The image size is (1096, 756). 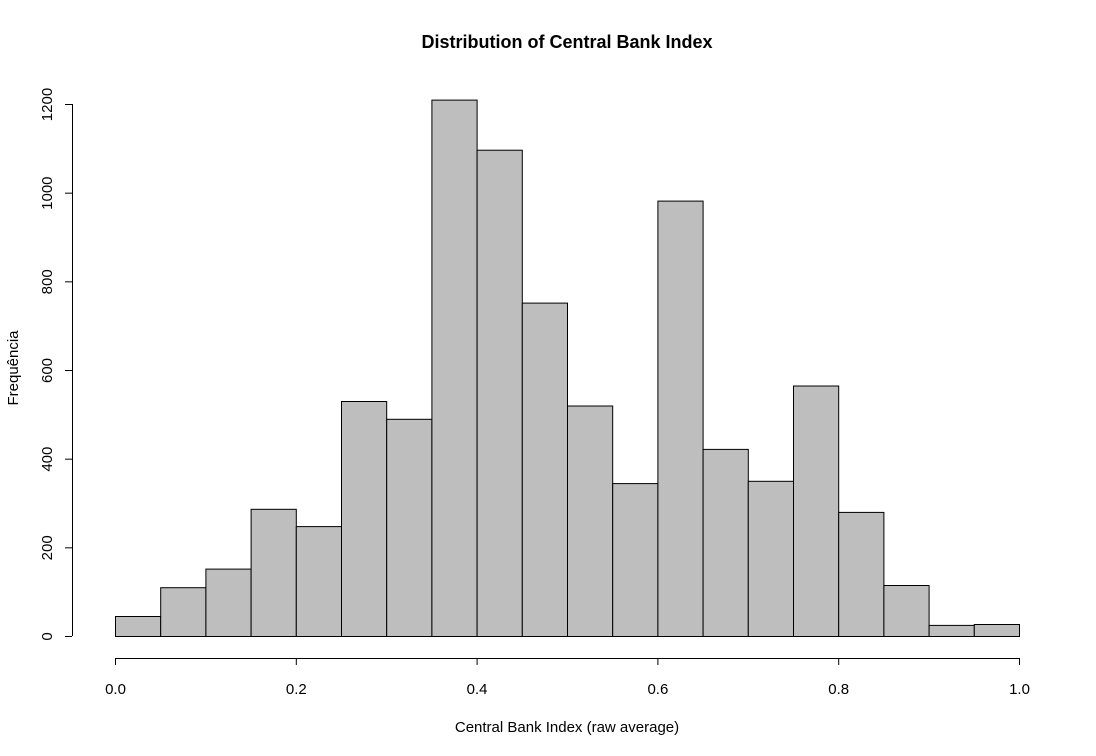 I want to click on y-tick-label: 1200, so click(x=47, y=104).